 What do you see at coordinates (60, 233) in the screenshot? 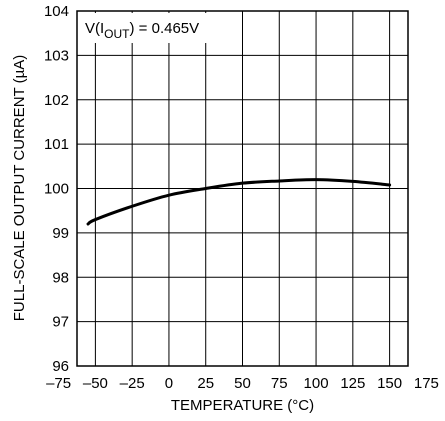
I see `y-tick-label: 99` at bounding box center [60, 233].